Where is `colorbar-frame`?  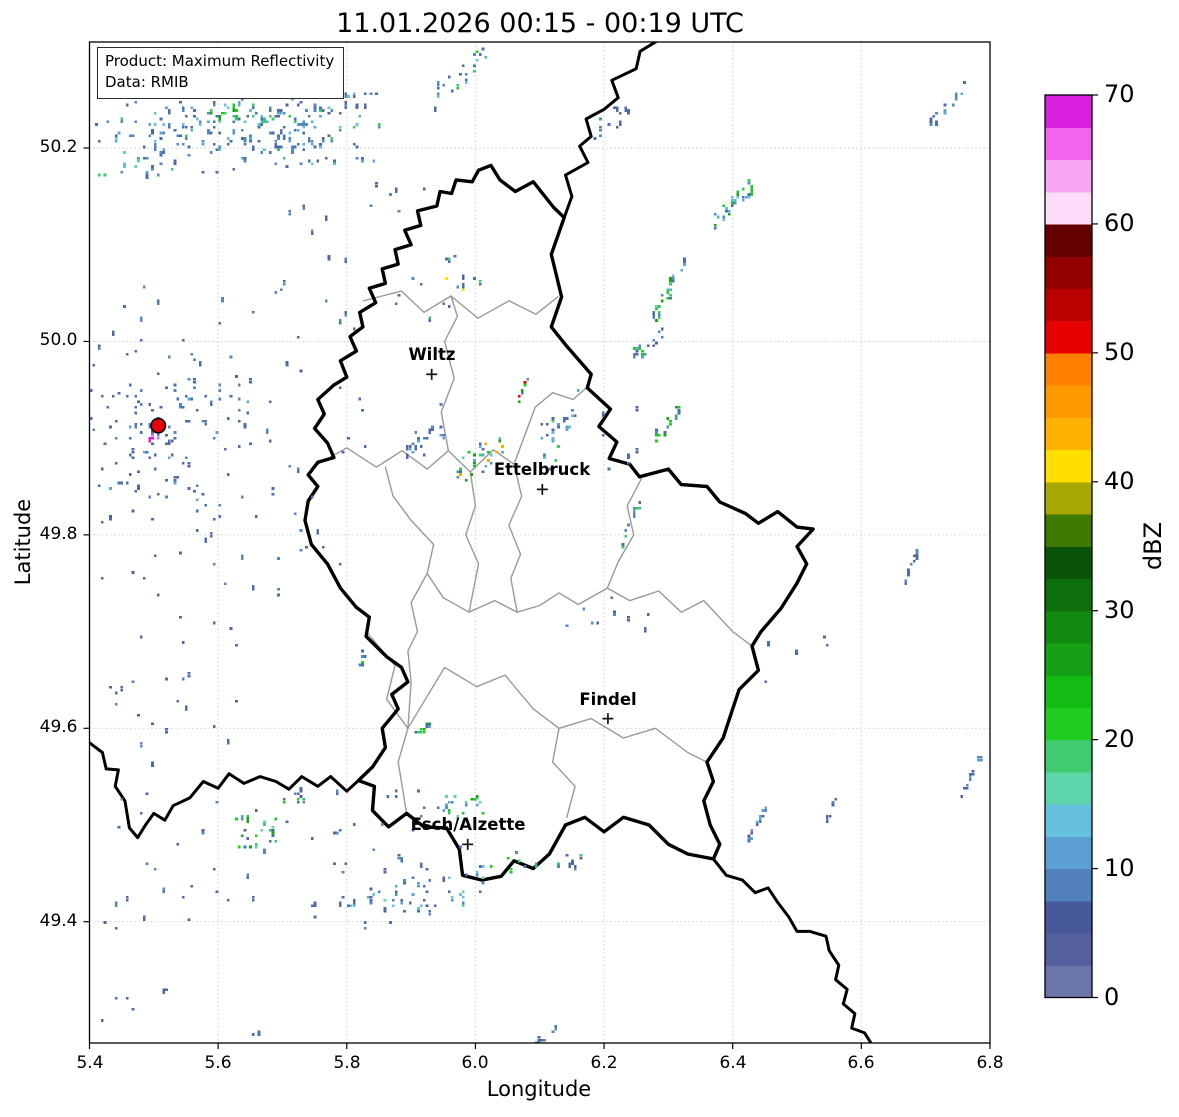
colorbar-frame is located at coordinates (1068, 546).